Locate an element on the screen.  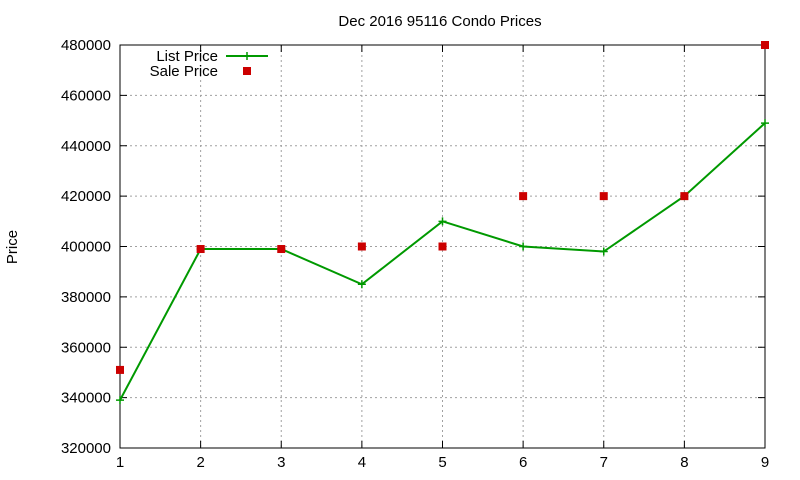
x-tick-label: 5 is located at coordinates (442, 462).